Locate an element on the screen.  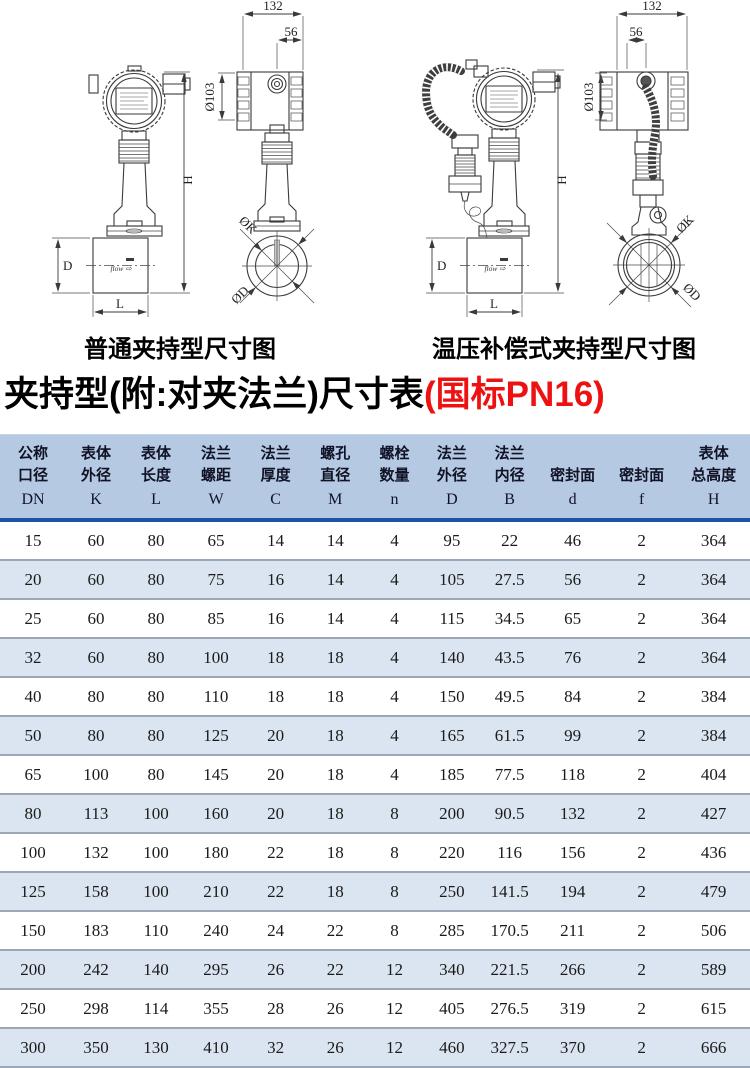
cell-d: 211 is located at coordinates (572, 930).